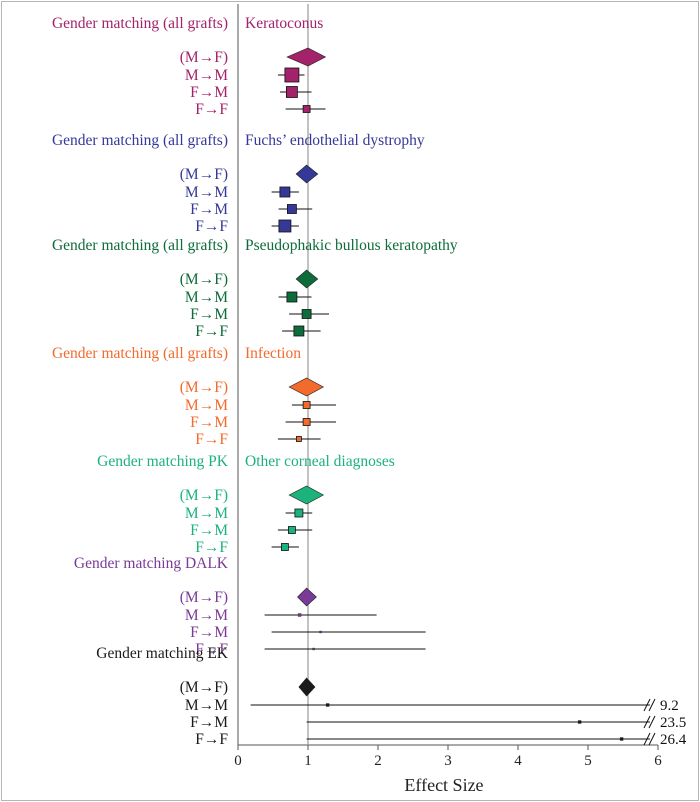  I want to click on group-diagnosis: Keratoconus, so click(284, 23).